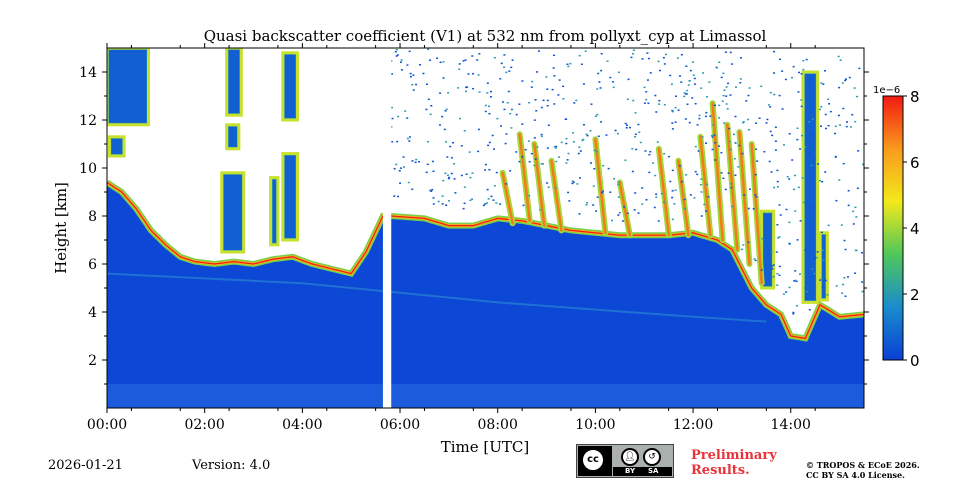  I want to click on x-tick-label: 10:00, so click(595, 425).